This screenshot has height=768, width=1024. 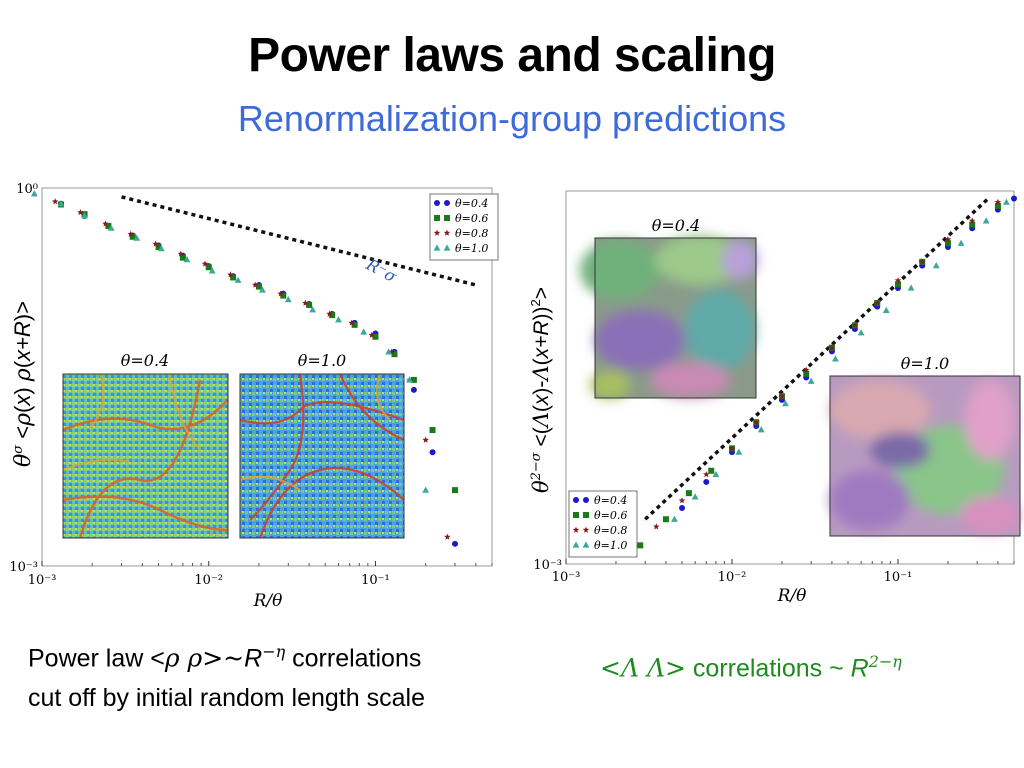 What do you see at coordinates (353, 658) in the screenshot?
I see `left-caption-suffix: correlations` at bounding box center [353, 658].